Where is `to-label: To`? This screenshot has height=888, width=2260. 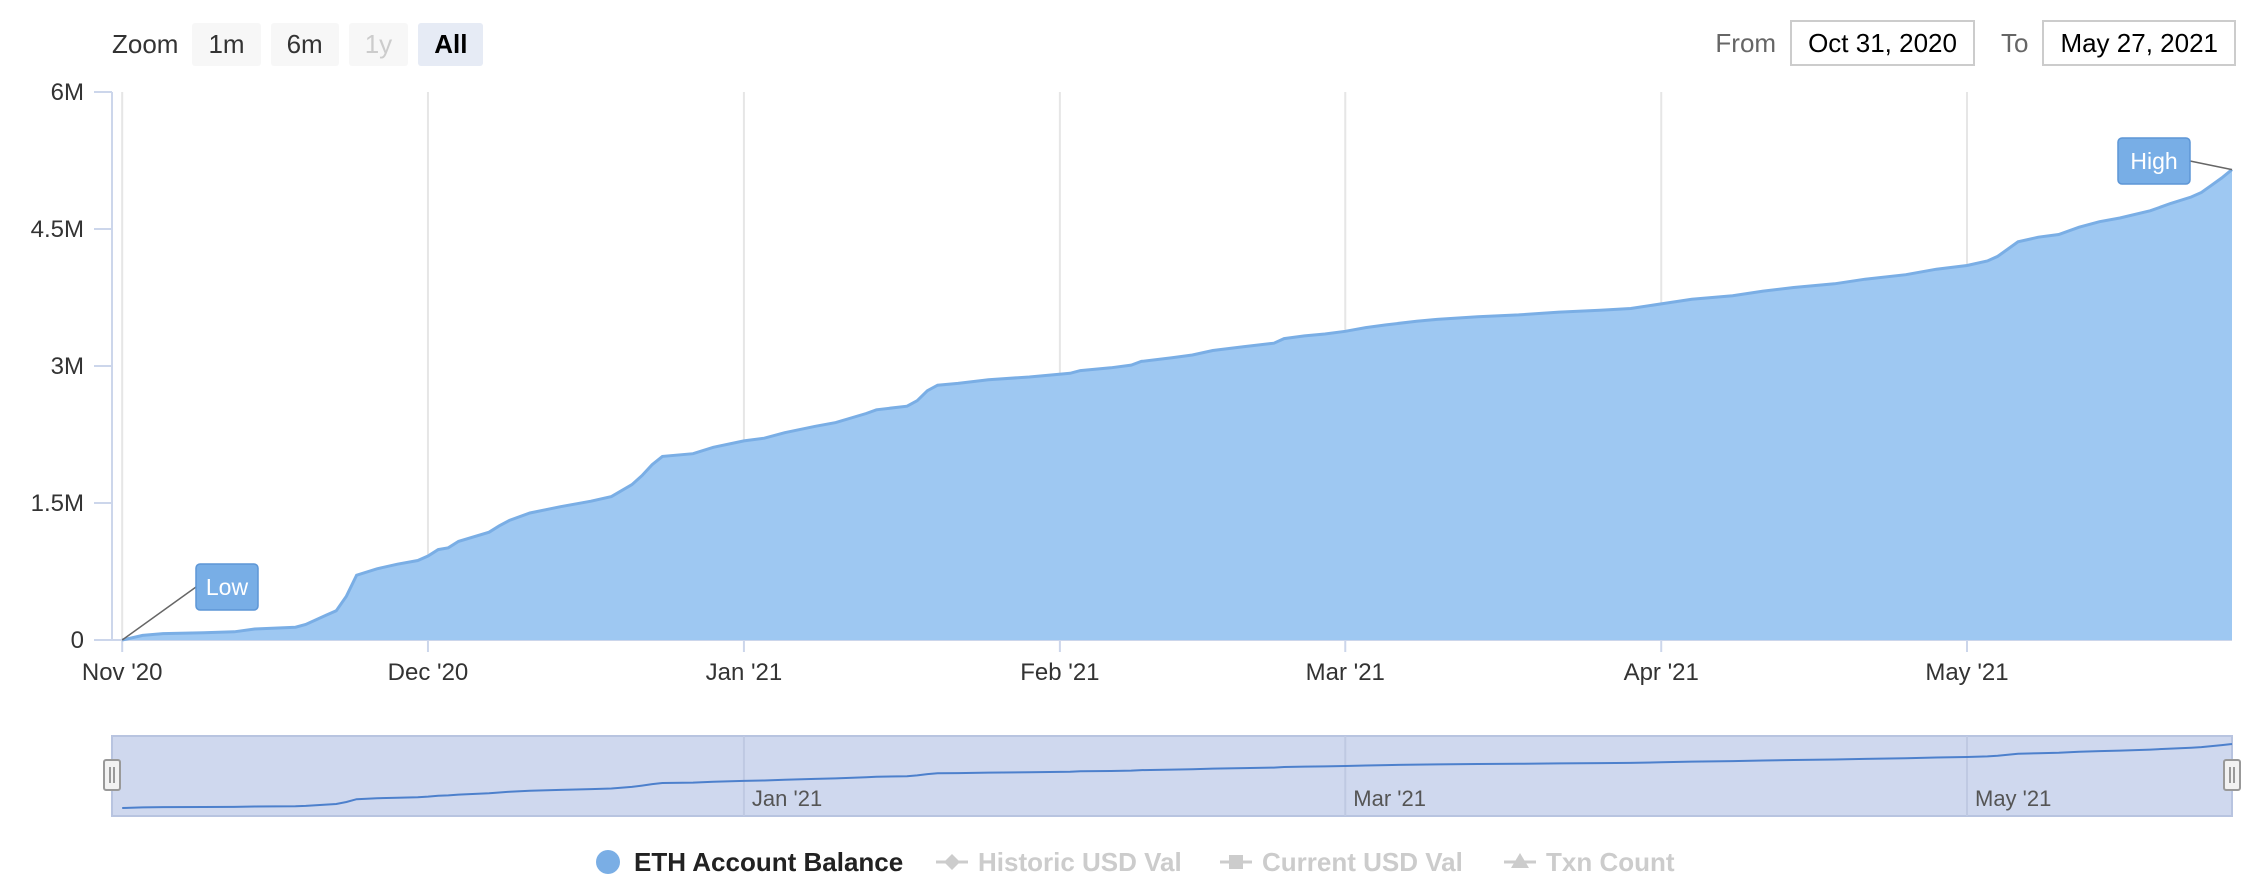
to-label: To is located at coordinates (2014, 42).